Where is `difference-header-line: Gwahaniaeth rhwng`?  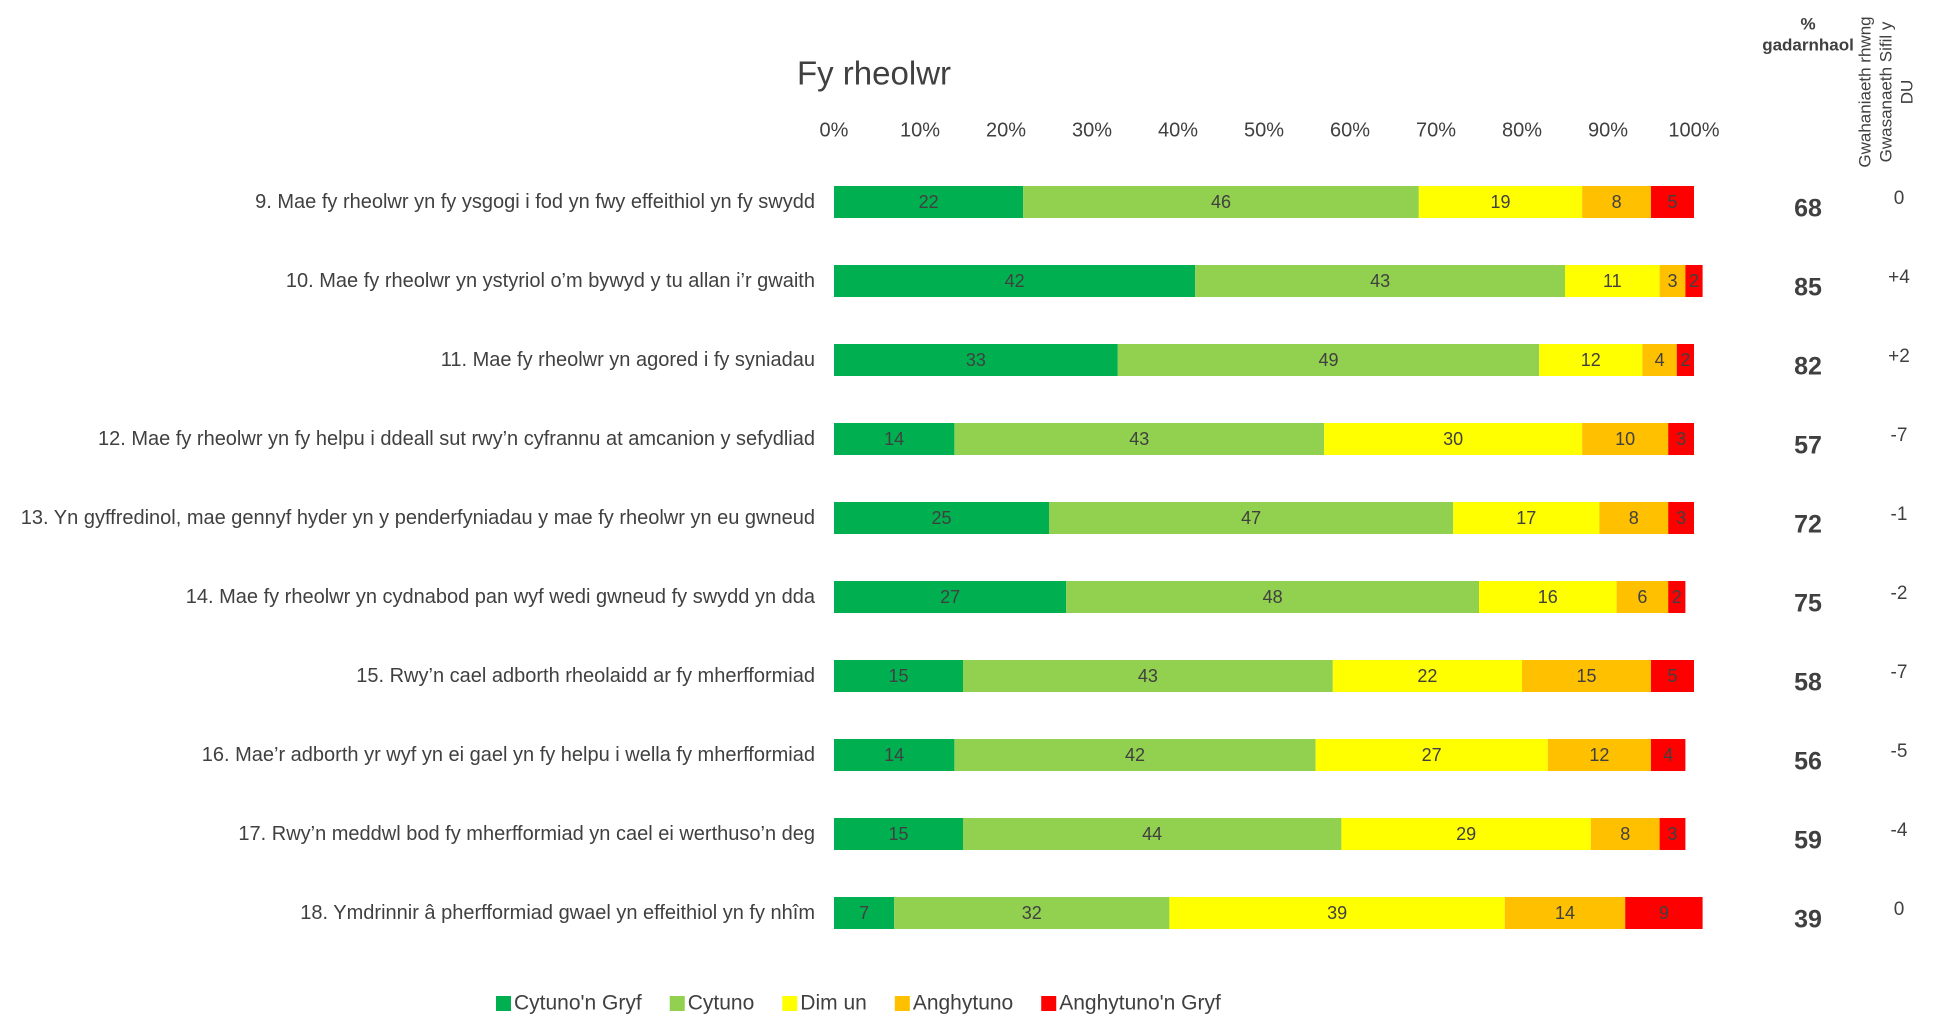 difference-header-line: Gwahaniaeth rhwng is located at coordinates (1864, 91).